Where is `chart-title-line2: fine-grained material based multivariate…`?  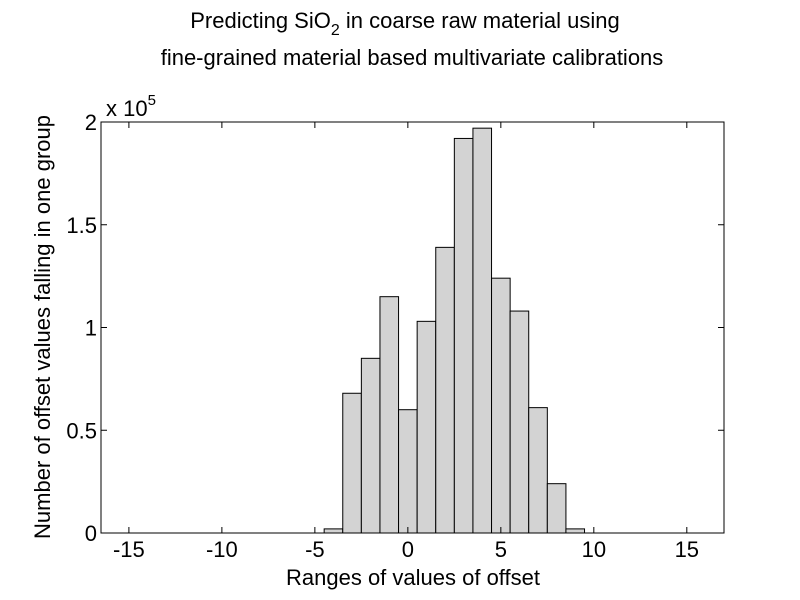 chart-title-line2: fine-grained material based multivariate… is located at coordinates (412, 57).